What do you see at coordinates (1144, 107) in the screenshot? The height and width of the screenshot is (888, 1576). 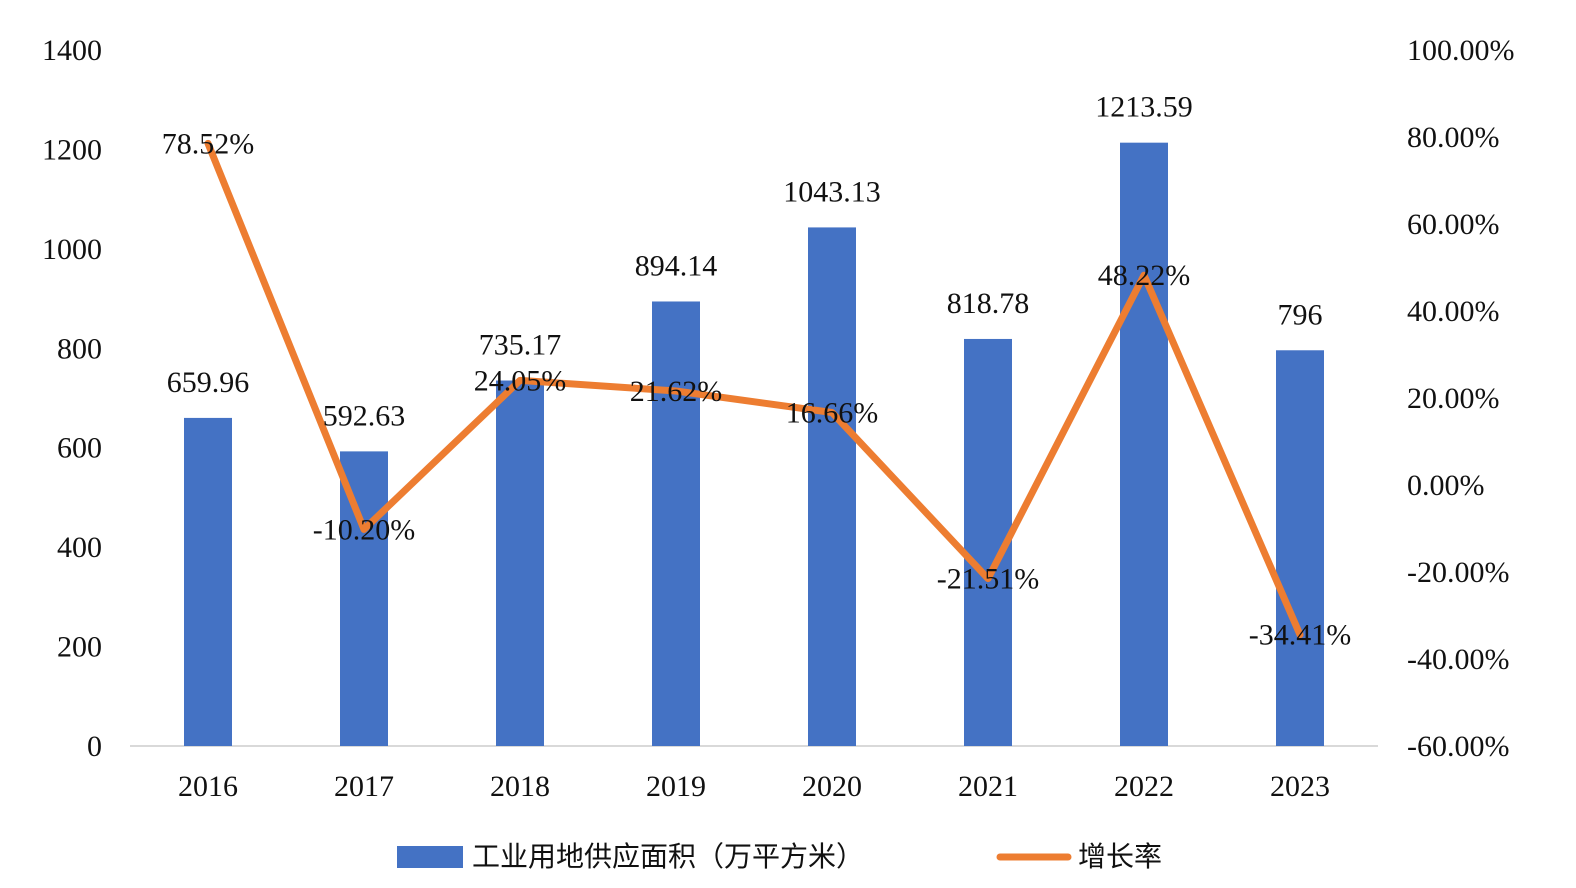 I see `bar-data-label: 1213.59` at bounding box center [1144, 107].